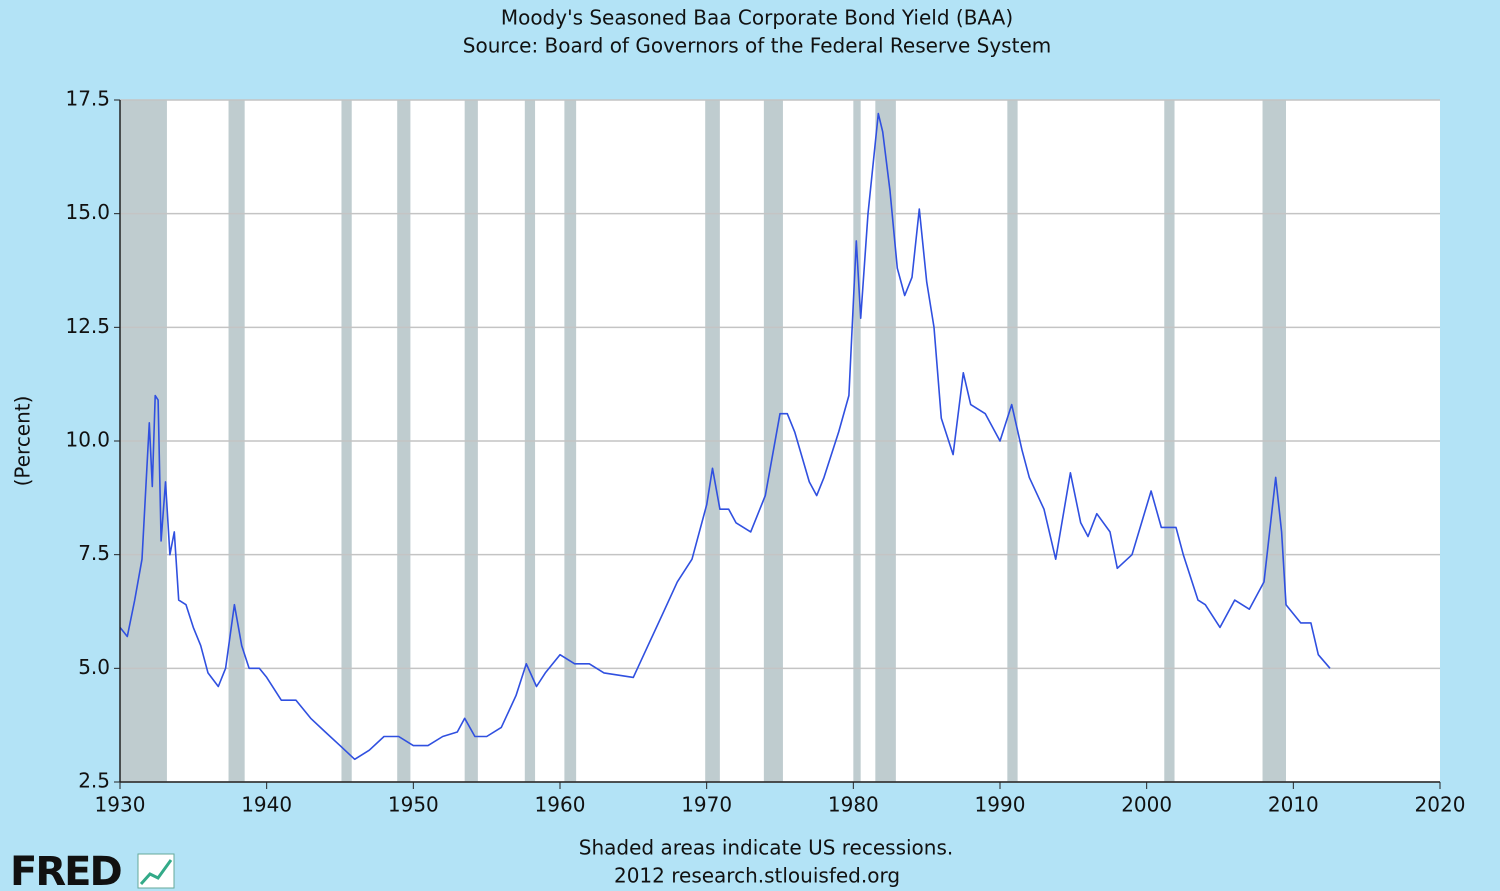  Describe the element at coordinates (757, 876) in the screenshot. I see `footer: 2012 research.stlouisfed.org` at that location.